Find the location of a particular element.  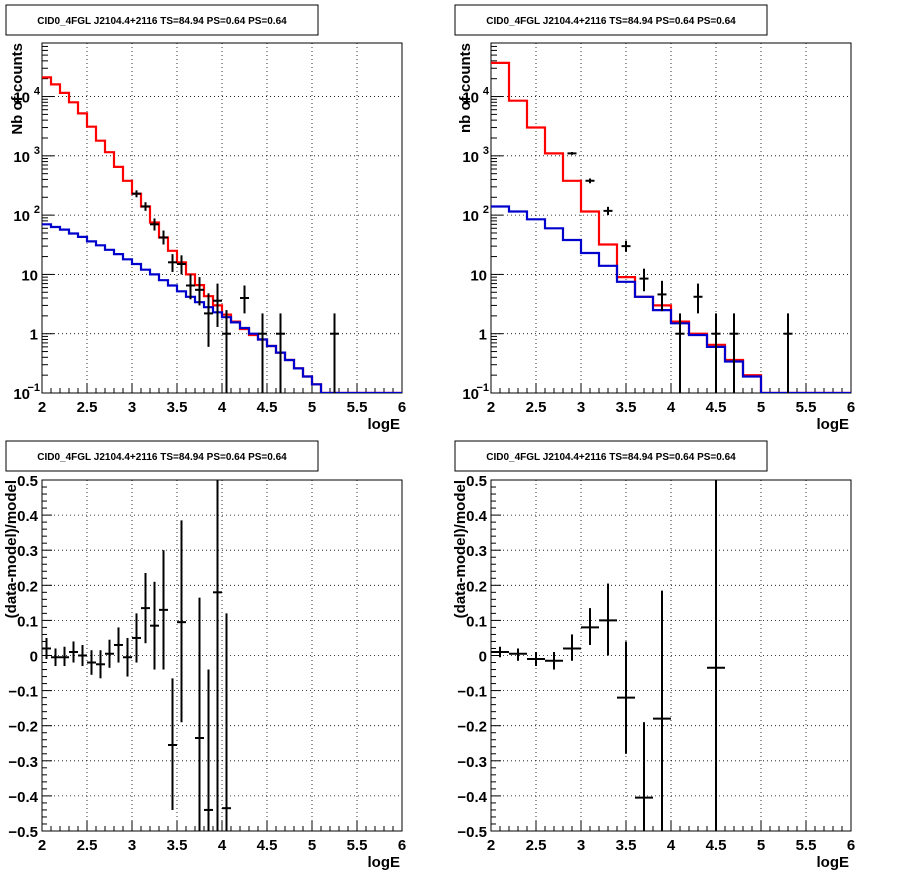

x-tick-label: 2.5 is located at coordinates (87, 845).